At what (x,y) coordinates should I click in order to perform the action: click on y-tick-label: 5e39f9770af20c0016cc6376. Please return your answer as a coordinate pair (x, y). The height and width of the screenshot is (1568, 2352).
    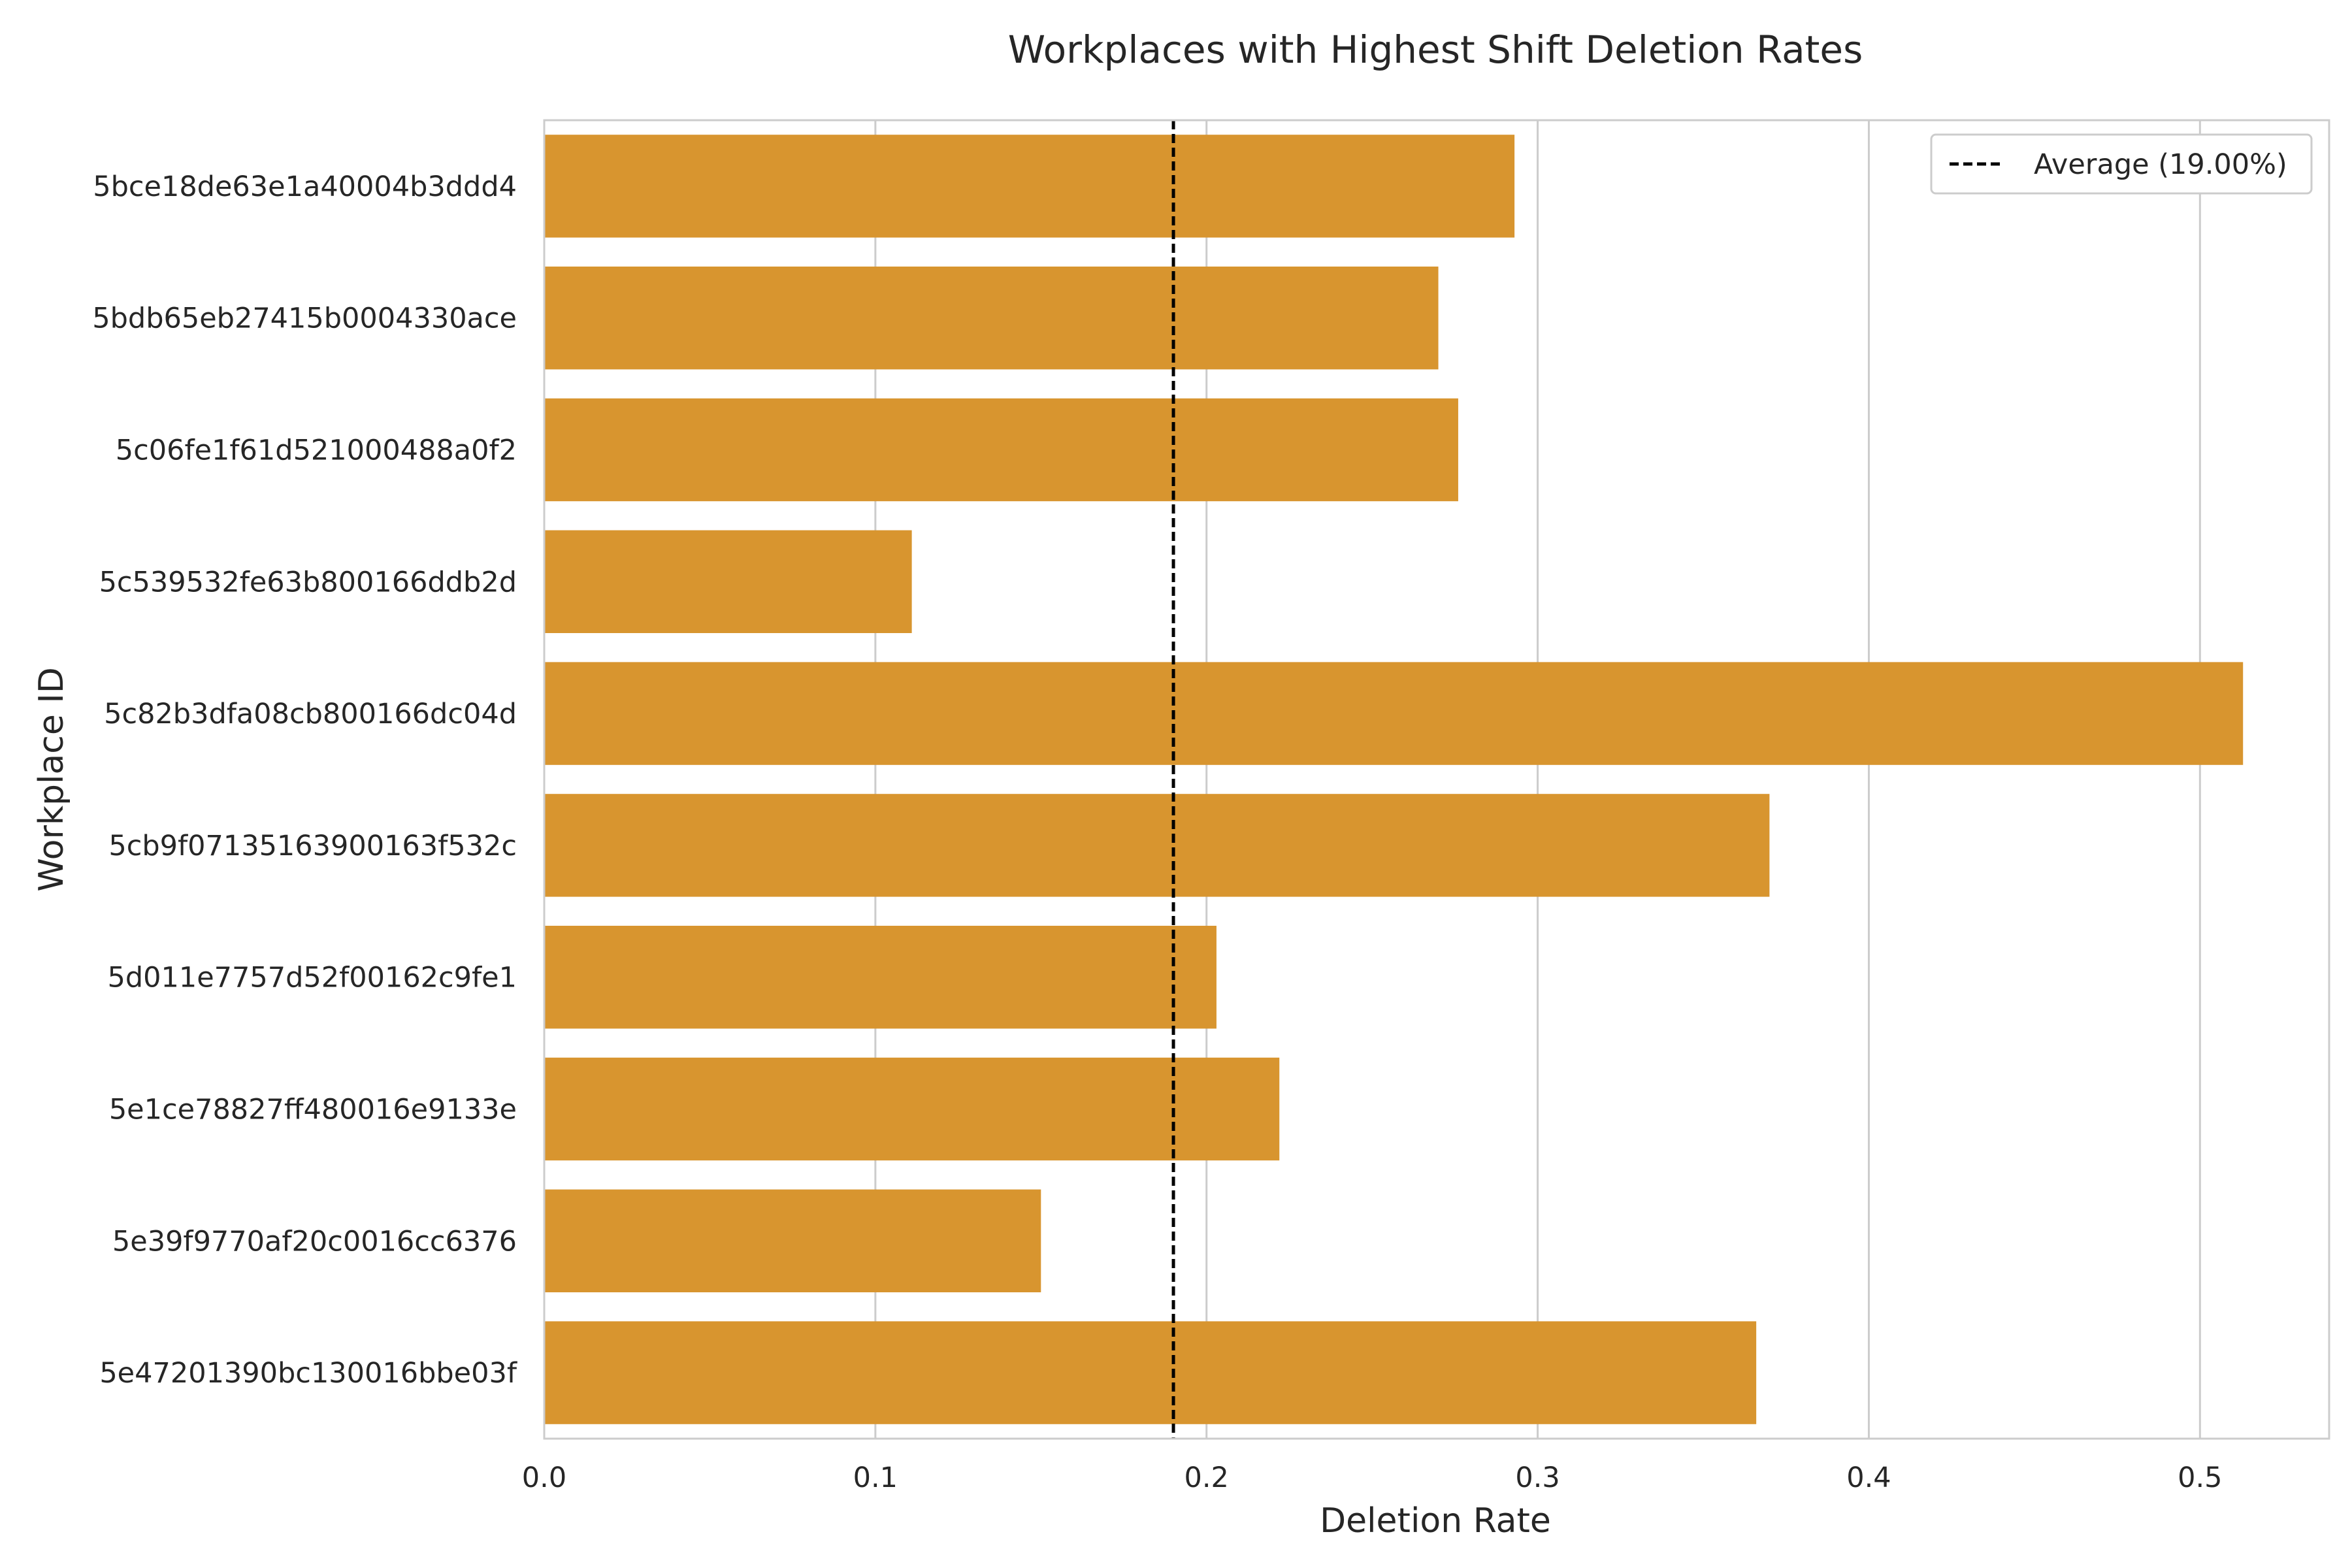
    Looking at the image, I should click on (314, 1241).